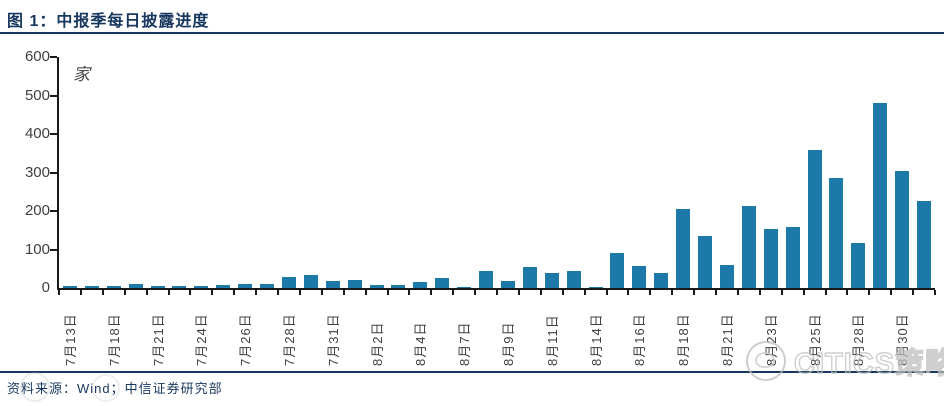  What do you see at coordinates (37, 133) in the screenshot?
I see `y-tick-label: 400` at bounding box center [37, 133].